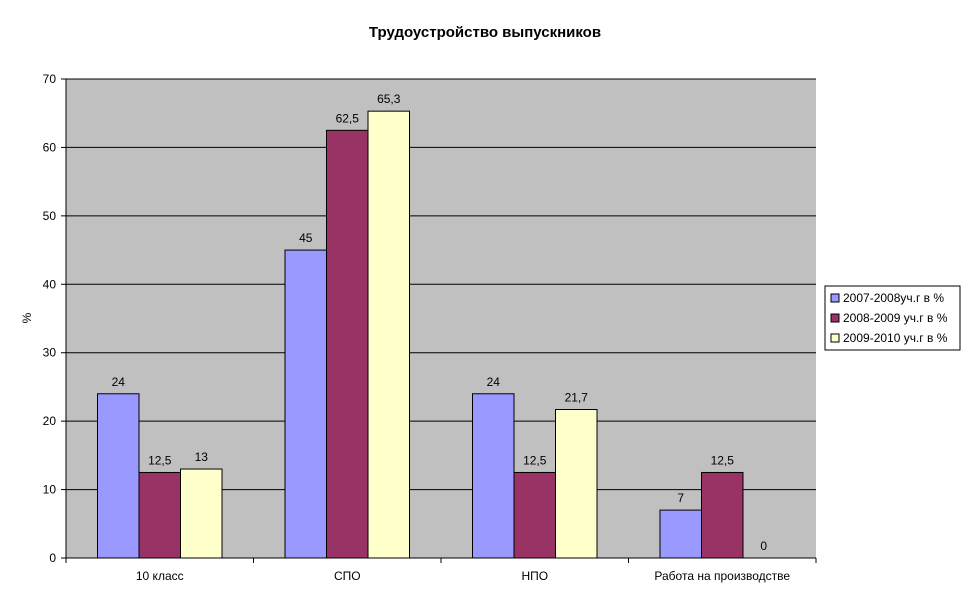 This screenshot has height=604, width=970. Describe the element at coordinates (306, 238) in the screenshot. I see `data-label: 45` at that location.